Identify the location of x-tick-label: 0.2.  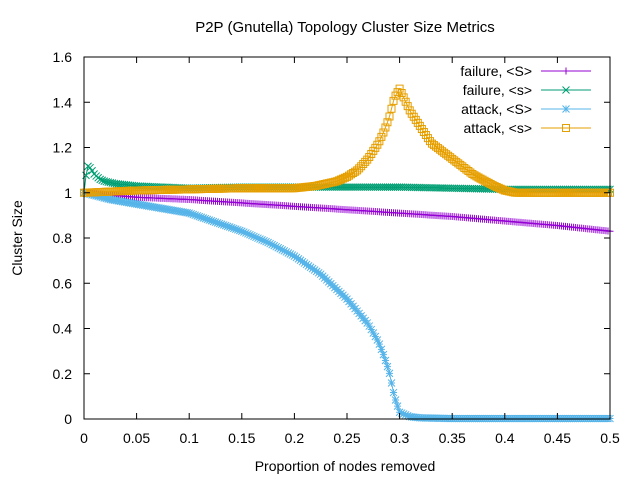
(295, 438).